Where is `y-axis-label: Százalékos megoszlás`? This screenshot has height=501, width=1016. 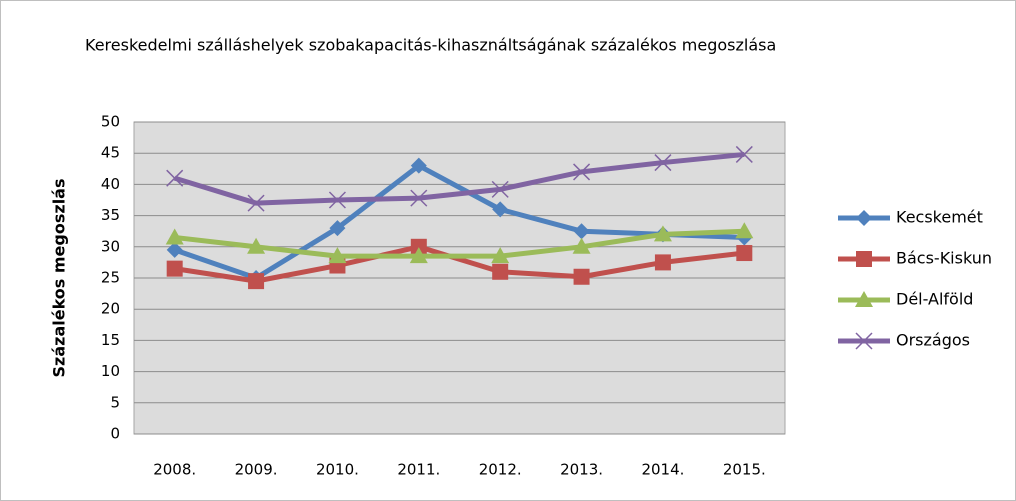 y-axis-label: Százalékos megoszlás is located at coordinates (59, 278).